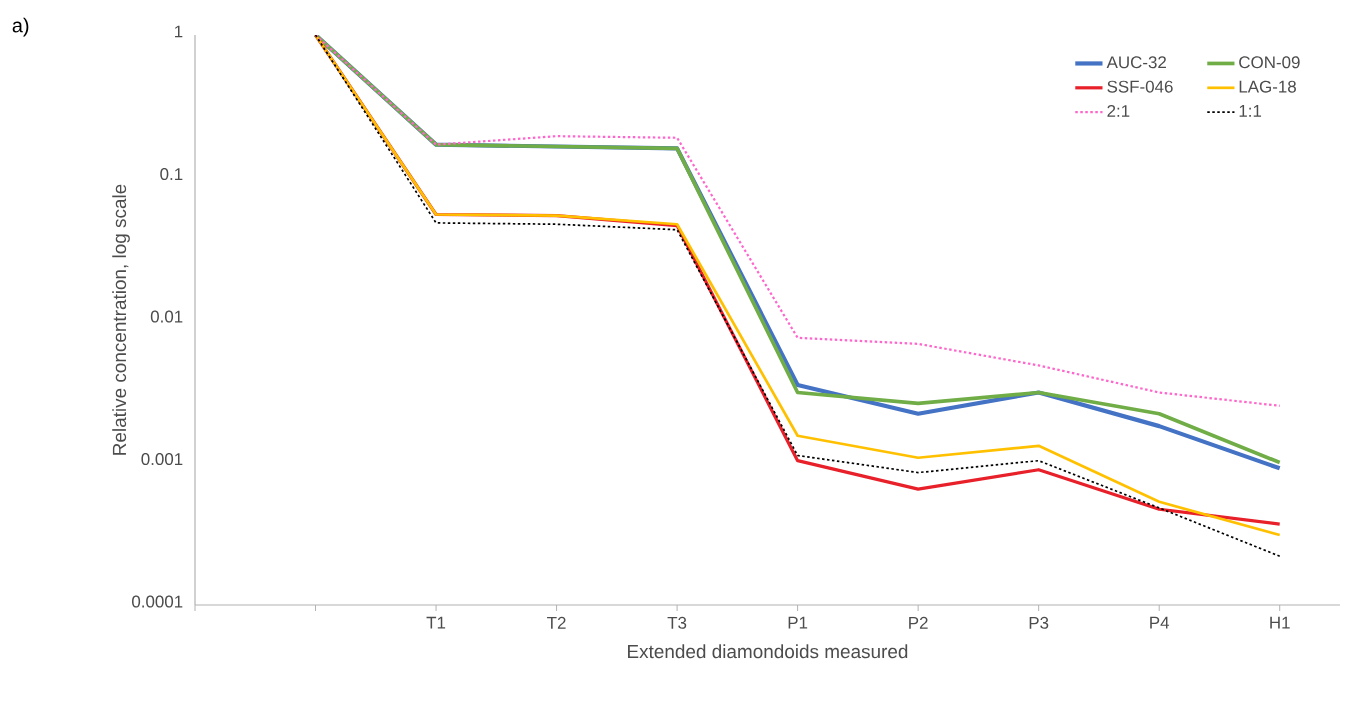 The width and height of the screenshot is (1349, 702). What do you see at coordinates (162, 459) in the screenshot?
I see `y-tick-label: 0.001` at bounding box center [162, 459].